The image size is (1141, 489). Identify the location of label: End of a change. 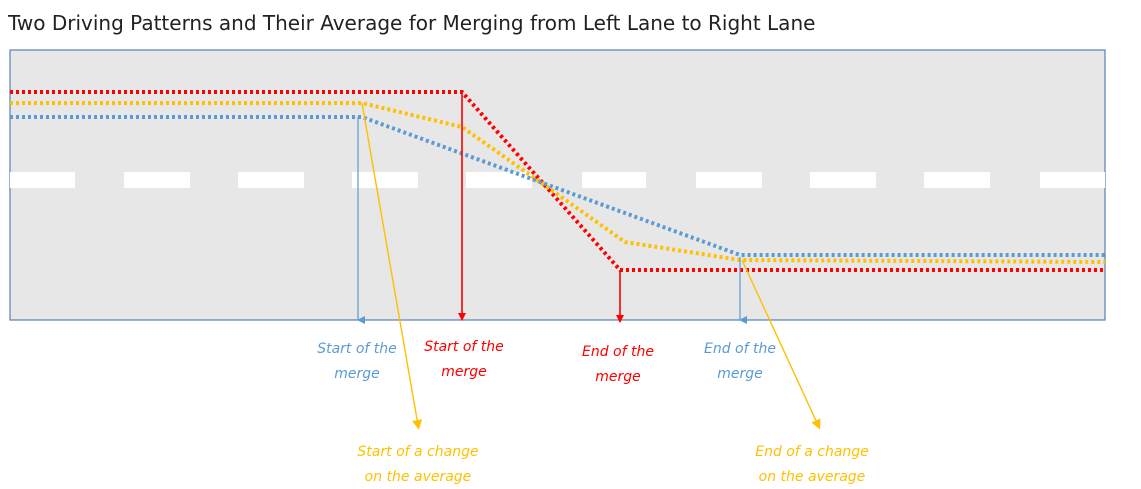
(812, 452).